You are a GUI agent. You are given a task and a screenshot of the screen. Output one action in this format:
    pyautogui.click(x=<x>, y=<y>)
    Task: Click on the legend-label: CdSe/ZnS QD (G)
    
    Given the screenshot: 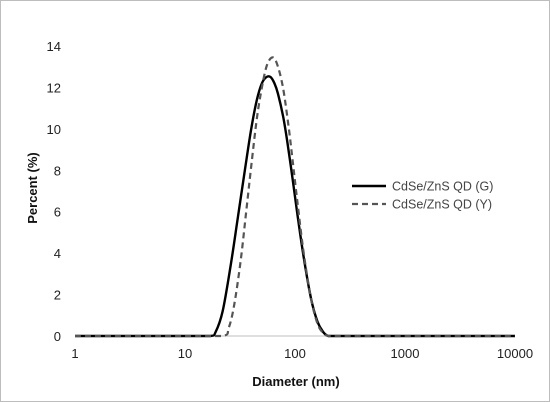 What is the action you would take?
    pyautogui.click(x=442, y=187)
    